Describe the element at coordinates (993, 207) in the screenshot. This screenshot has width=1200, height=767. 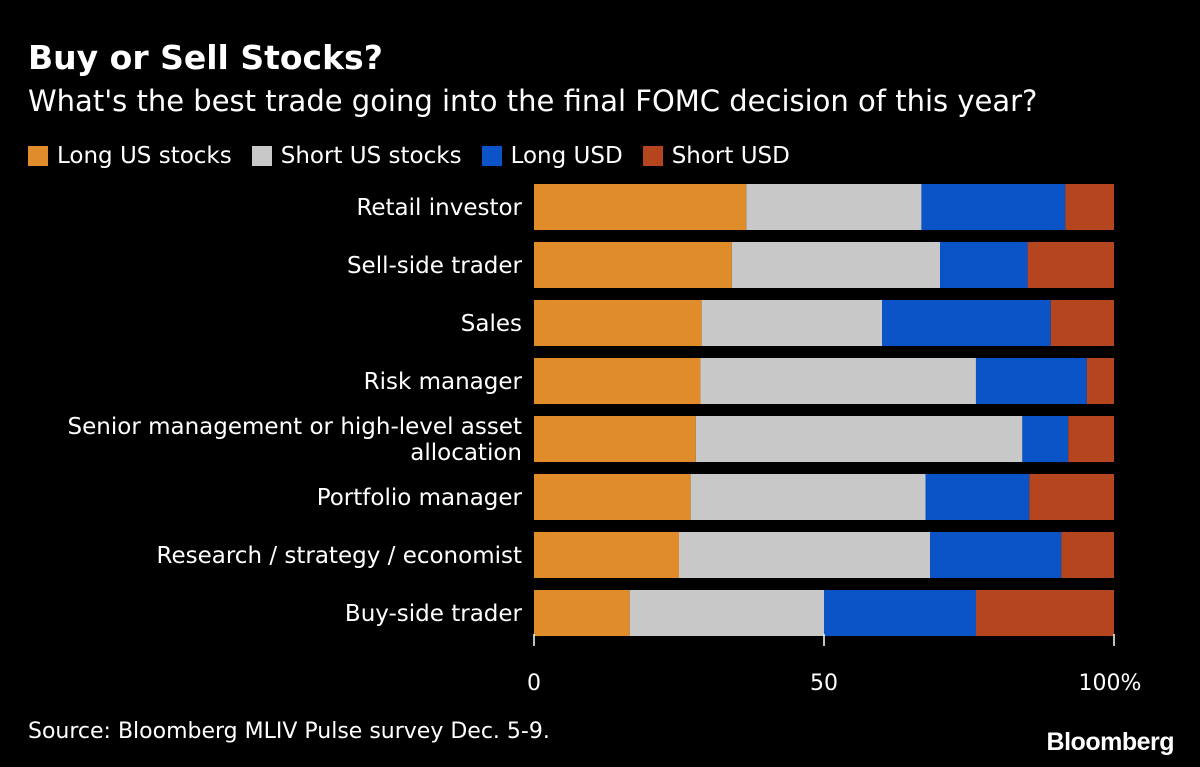
I see `bar-segment-retail-investor-long-usd` at that location.